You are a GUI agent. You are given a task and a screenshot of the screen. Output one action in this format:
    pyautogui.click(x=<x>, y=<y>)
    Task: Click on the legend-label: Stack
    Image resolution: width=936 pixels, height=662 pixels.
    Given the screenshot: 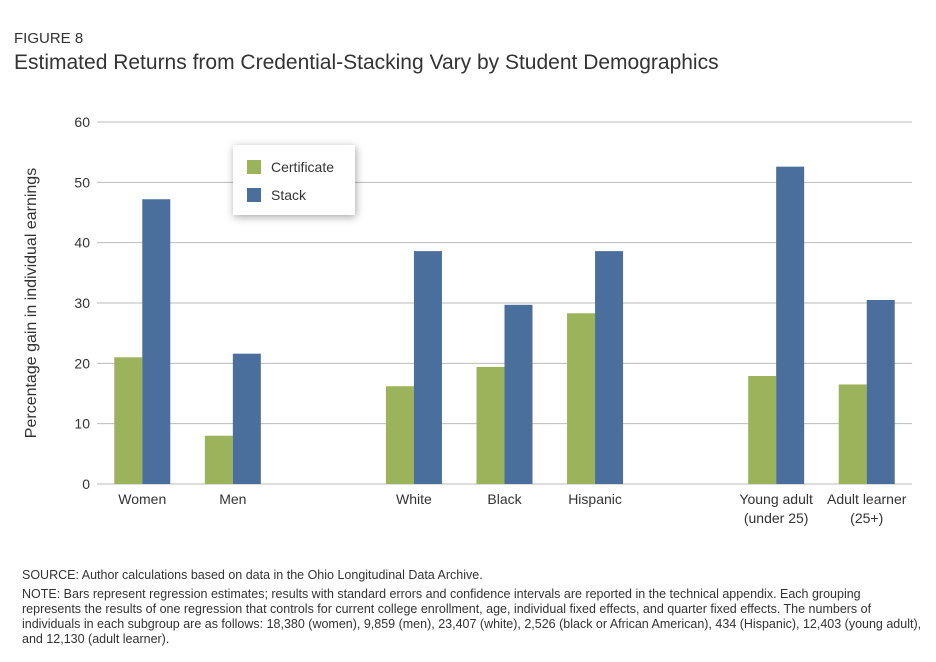 What is the action you would take?
    pyautogui.click(x=289, y=195)
    